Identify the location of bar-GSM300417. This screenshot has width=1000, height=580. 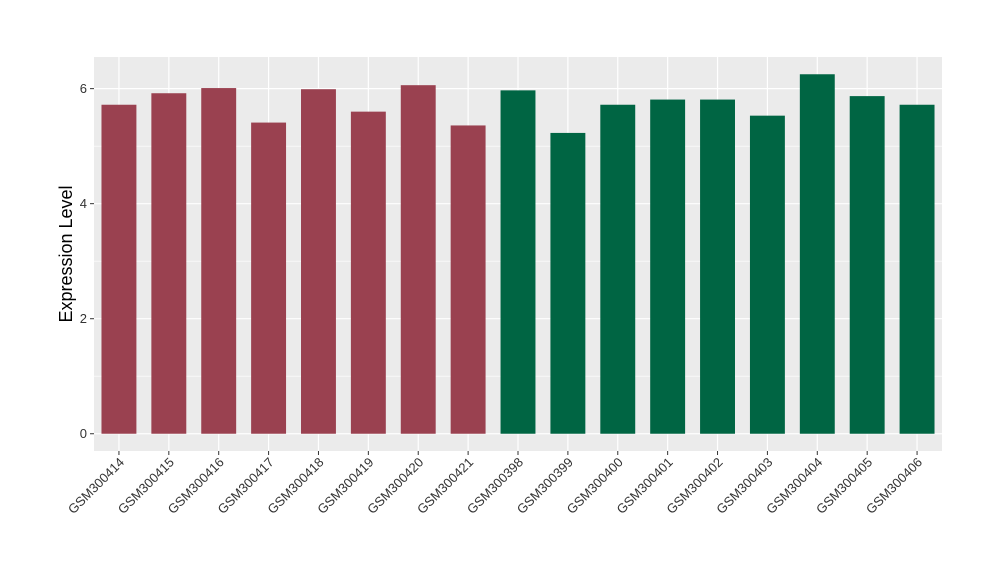
(269, 278).